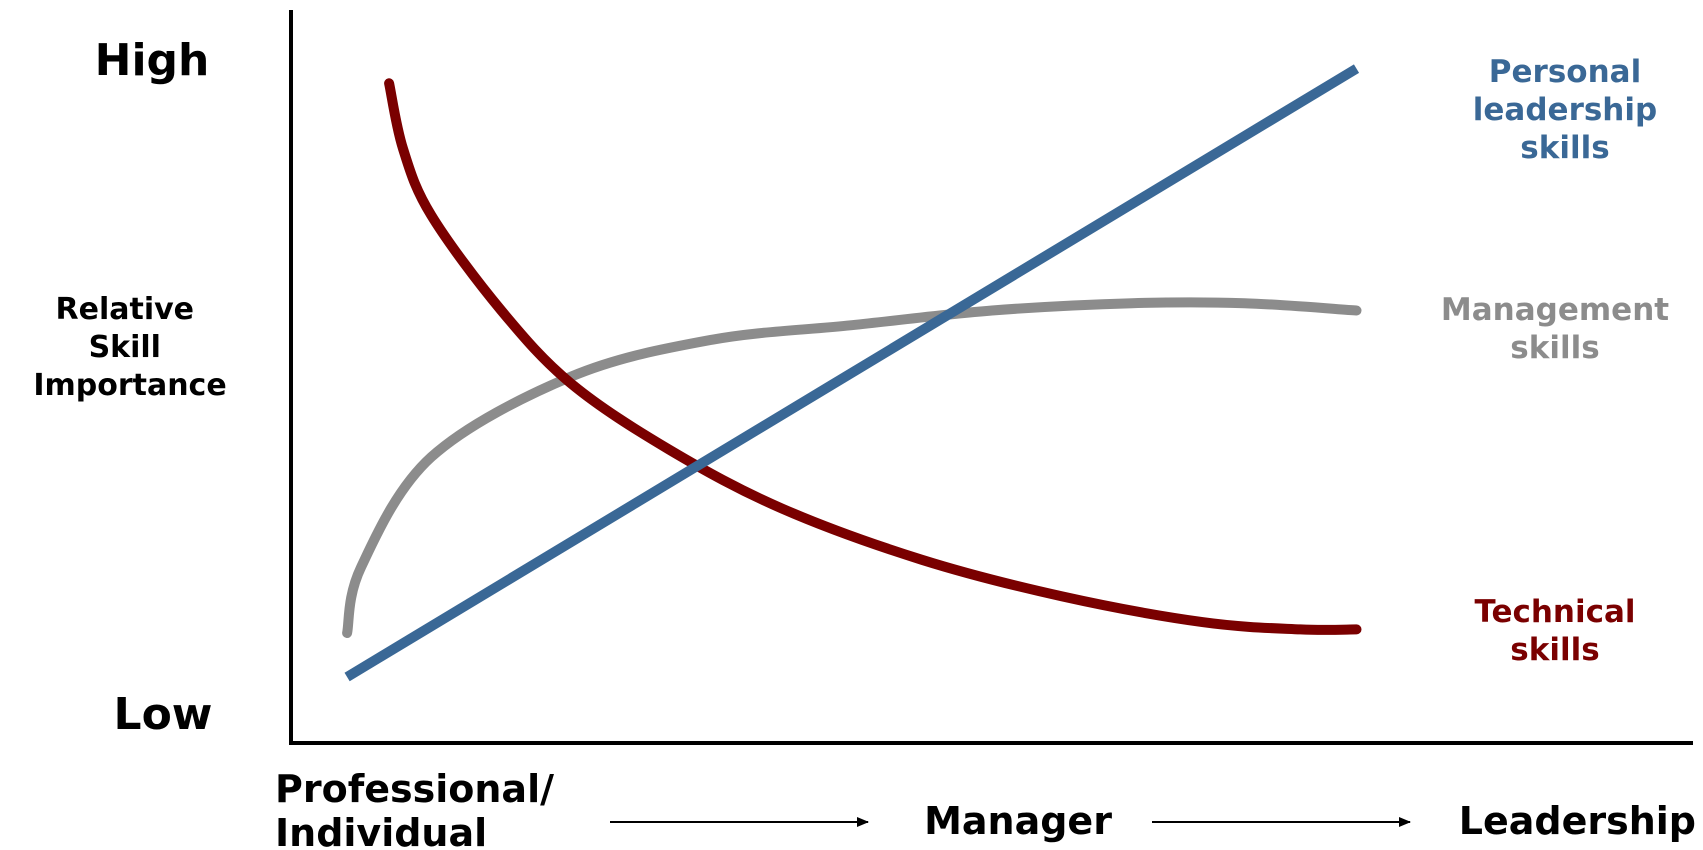 Image resolution: width=1703 pixels, height=850 pixels. I want to click on series-label-line: Technical, so click(1554, 612).